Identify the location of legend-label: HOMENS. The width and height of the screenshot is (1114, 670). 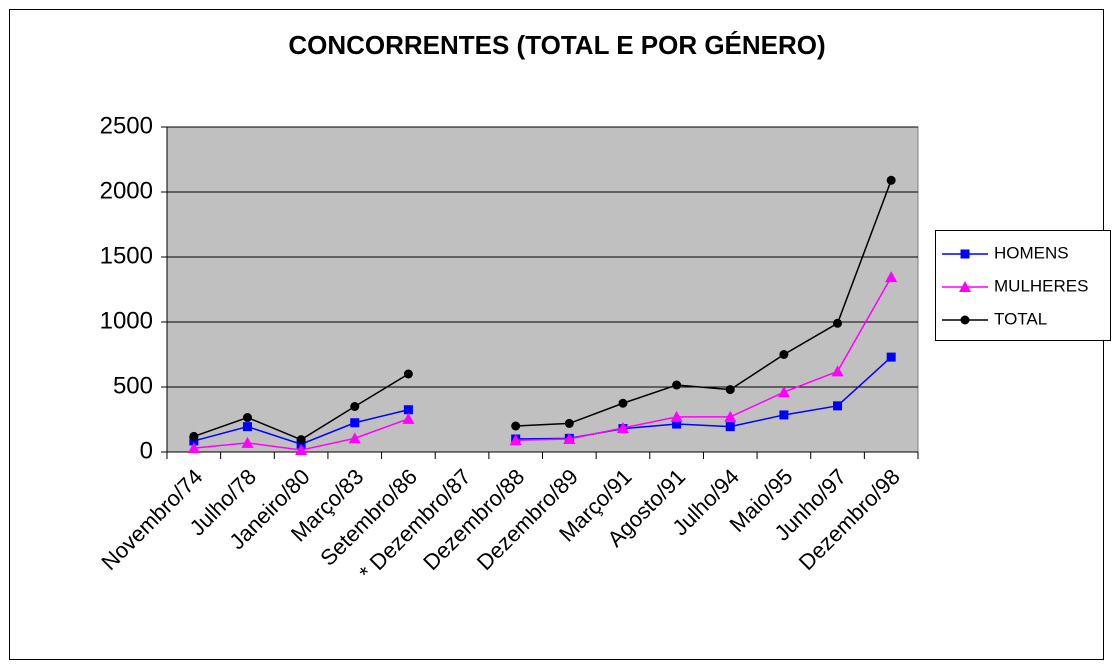
(1031, 252).